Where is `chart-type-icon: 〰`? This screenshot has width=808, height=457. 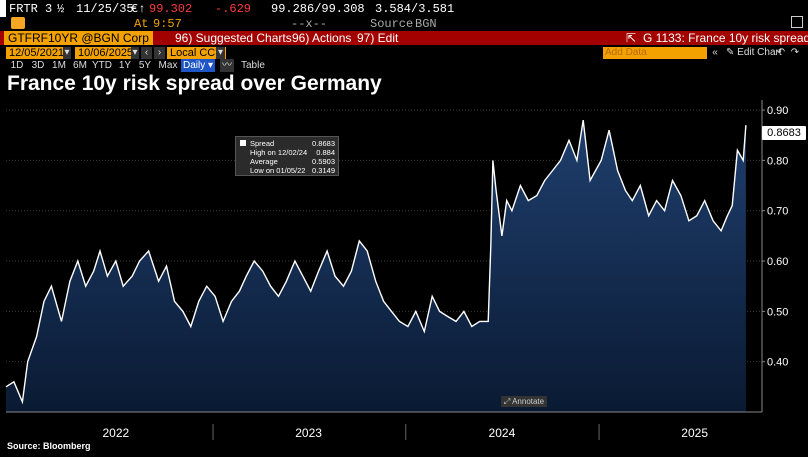
chart-type-icon: 〰 is located at coordinates (227, 65).